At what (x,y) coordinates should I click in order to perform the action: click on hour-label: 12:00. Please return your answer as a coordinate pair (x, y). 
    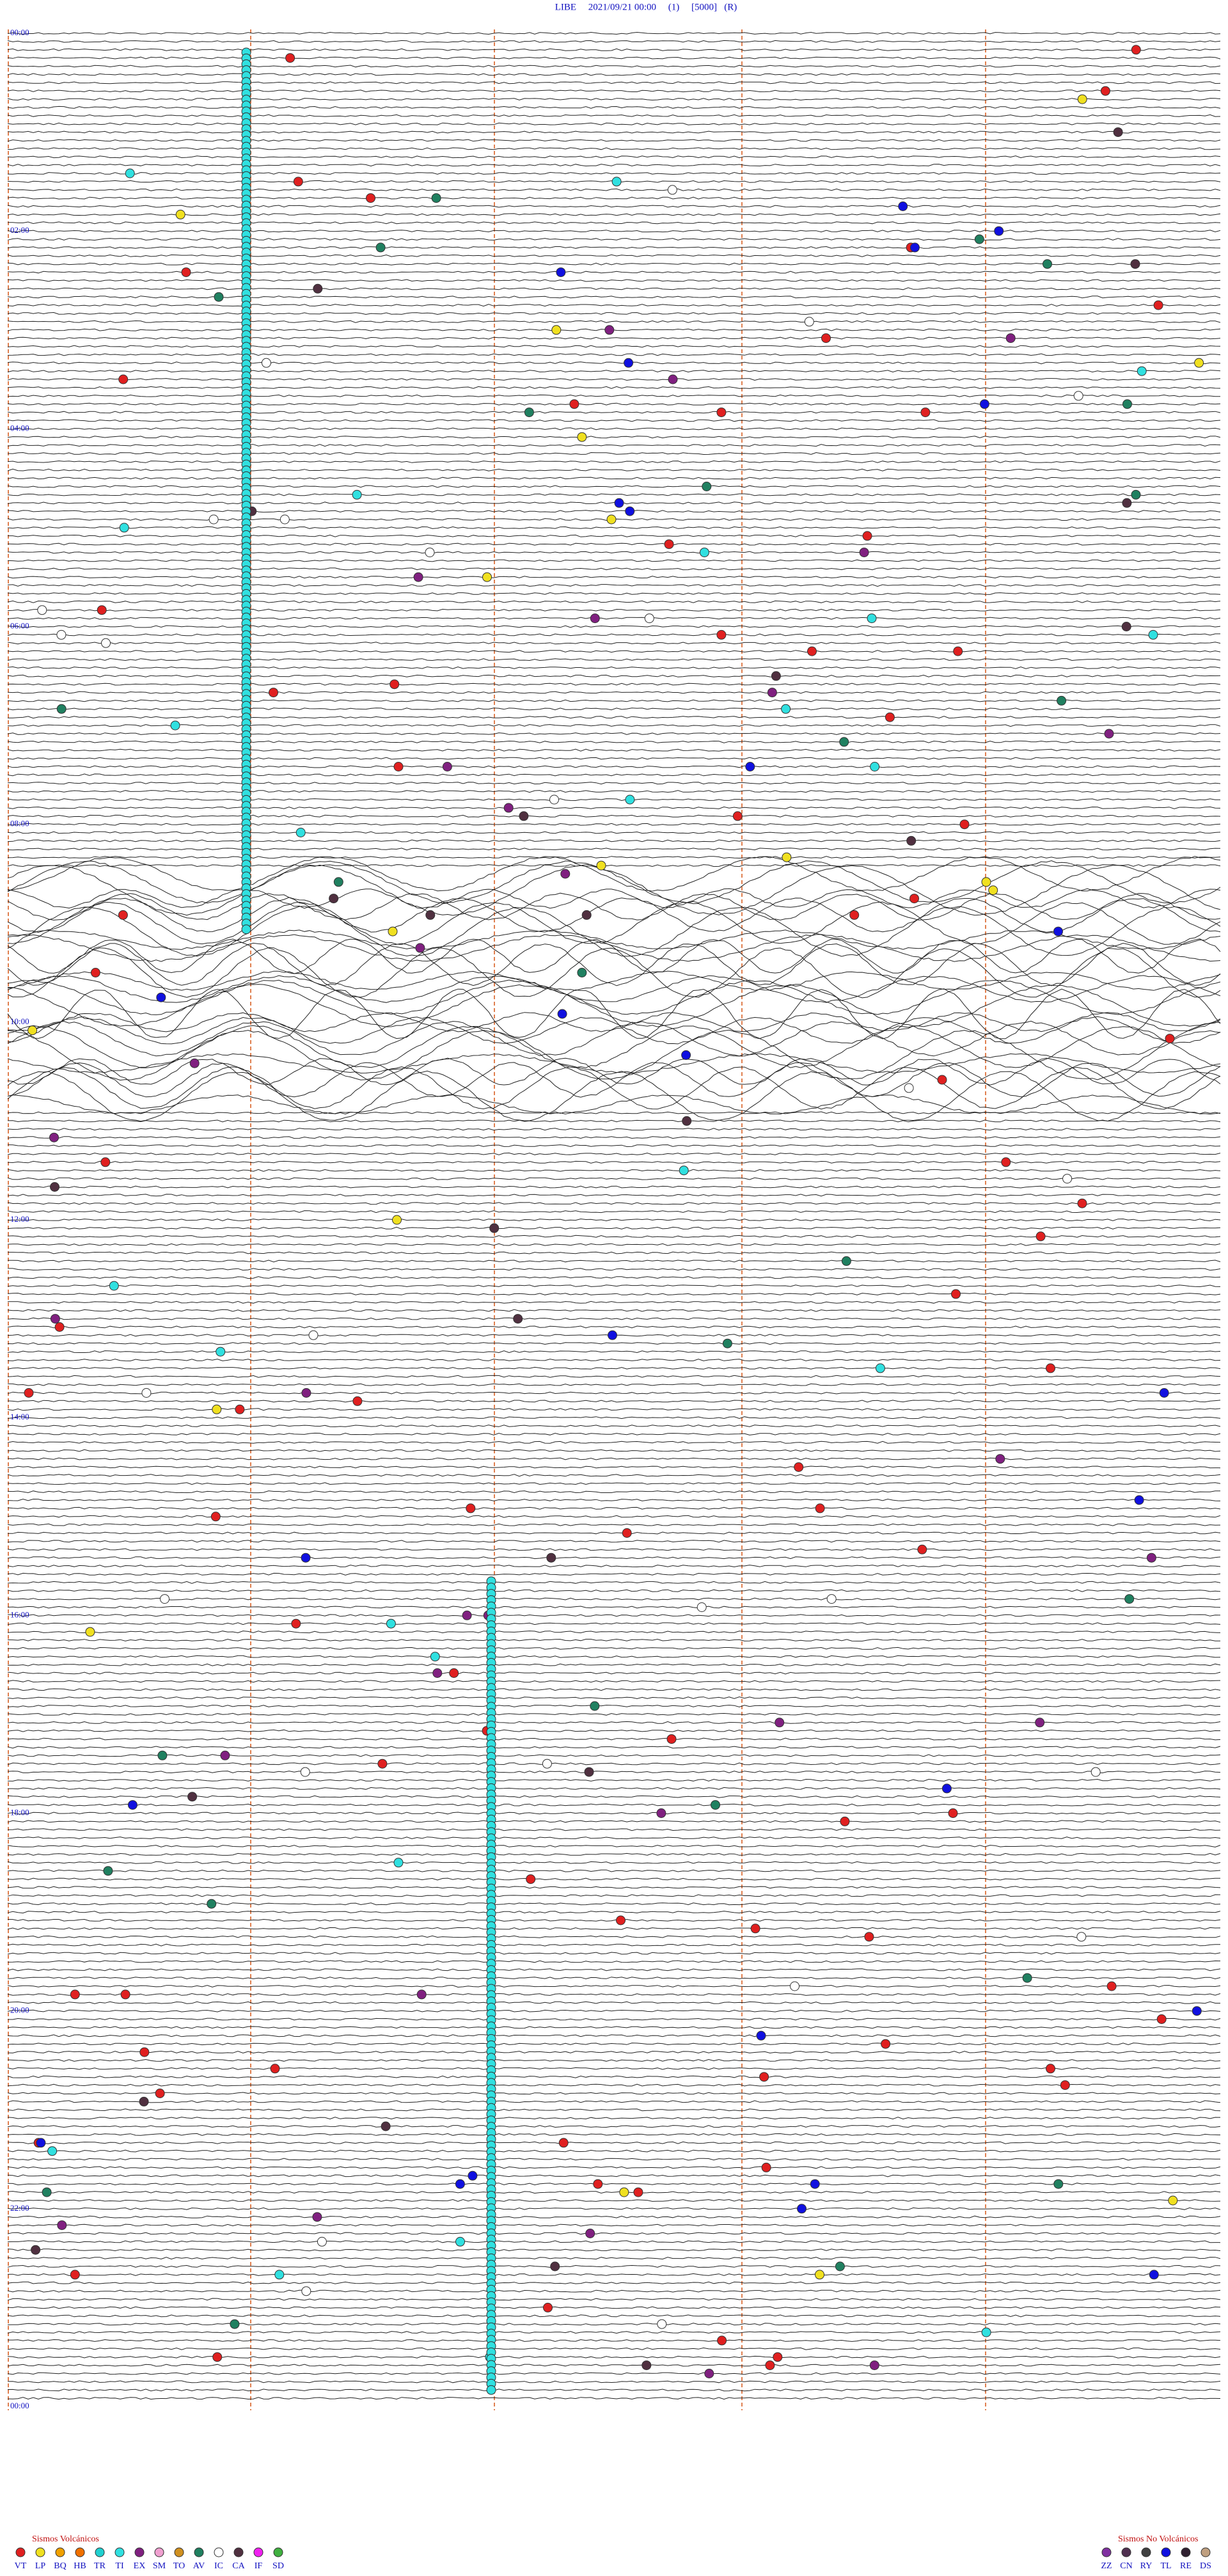
    Looking at the image, I should click on (19, 1219).